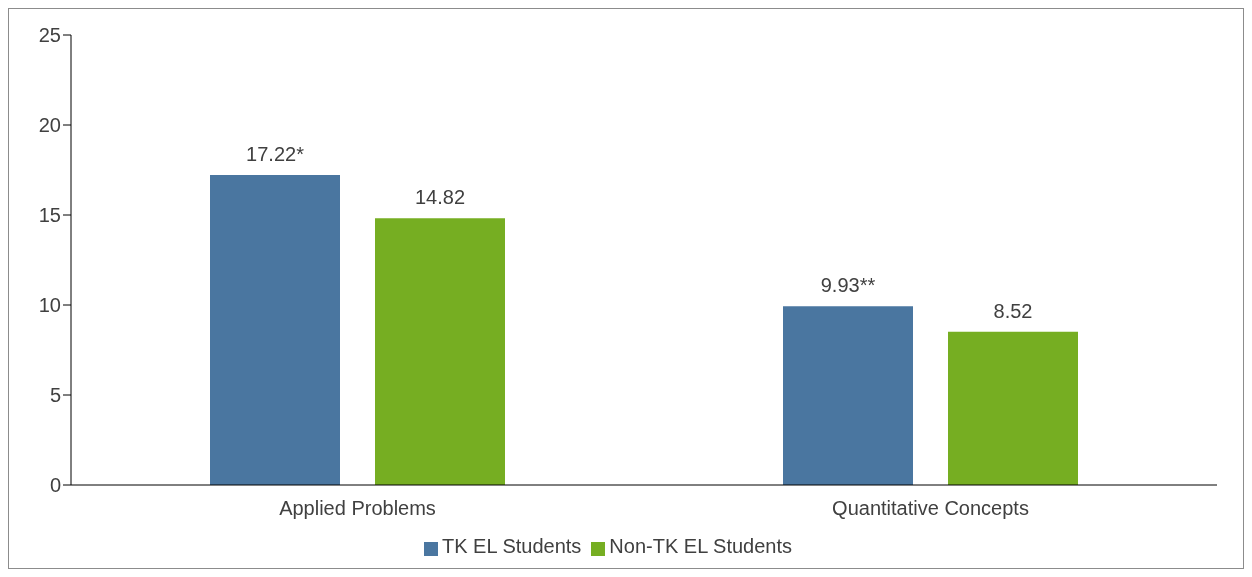  I want to click on y-tick-label: 15, so click(49, 215).